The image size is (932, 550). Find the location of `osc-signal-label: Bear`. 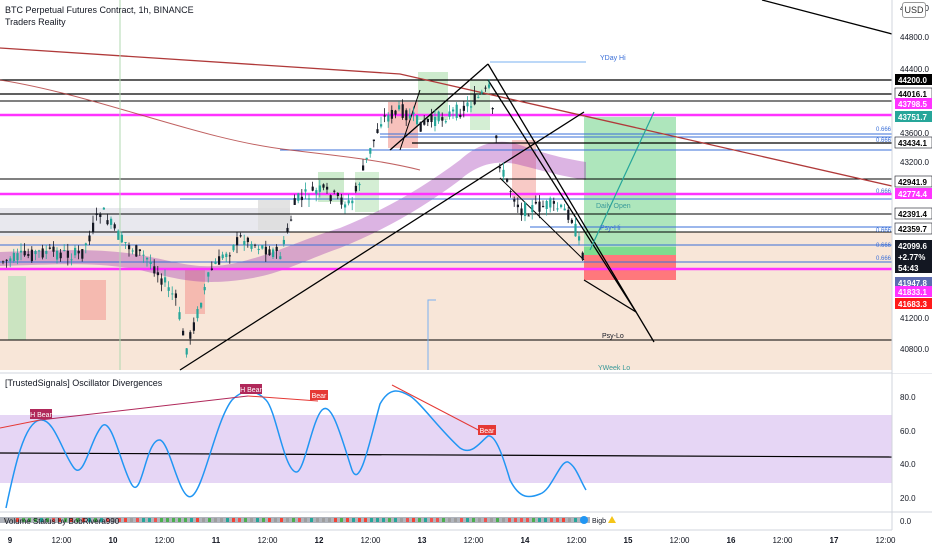

osc-signal-label: Bear is located at coordinates (487, 430).